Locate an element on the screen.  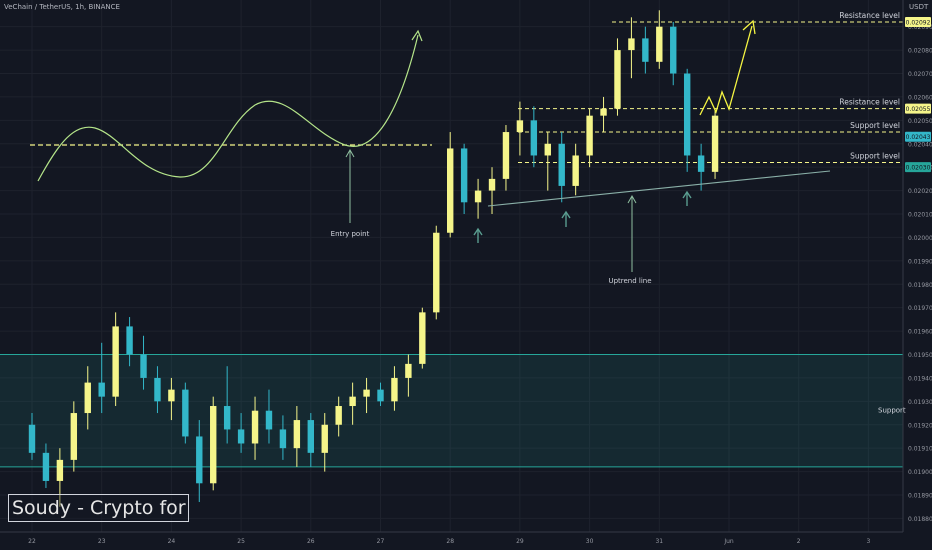
y-tick-label: 0.01980 is located at coordinates (920, 285).